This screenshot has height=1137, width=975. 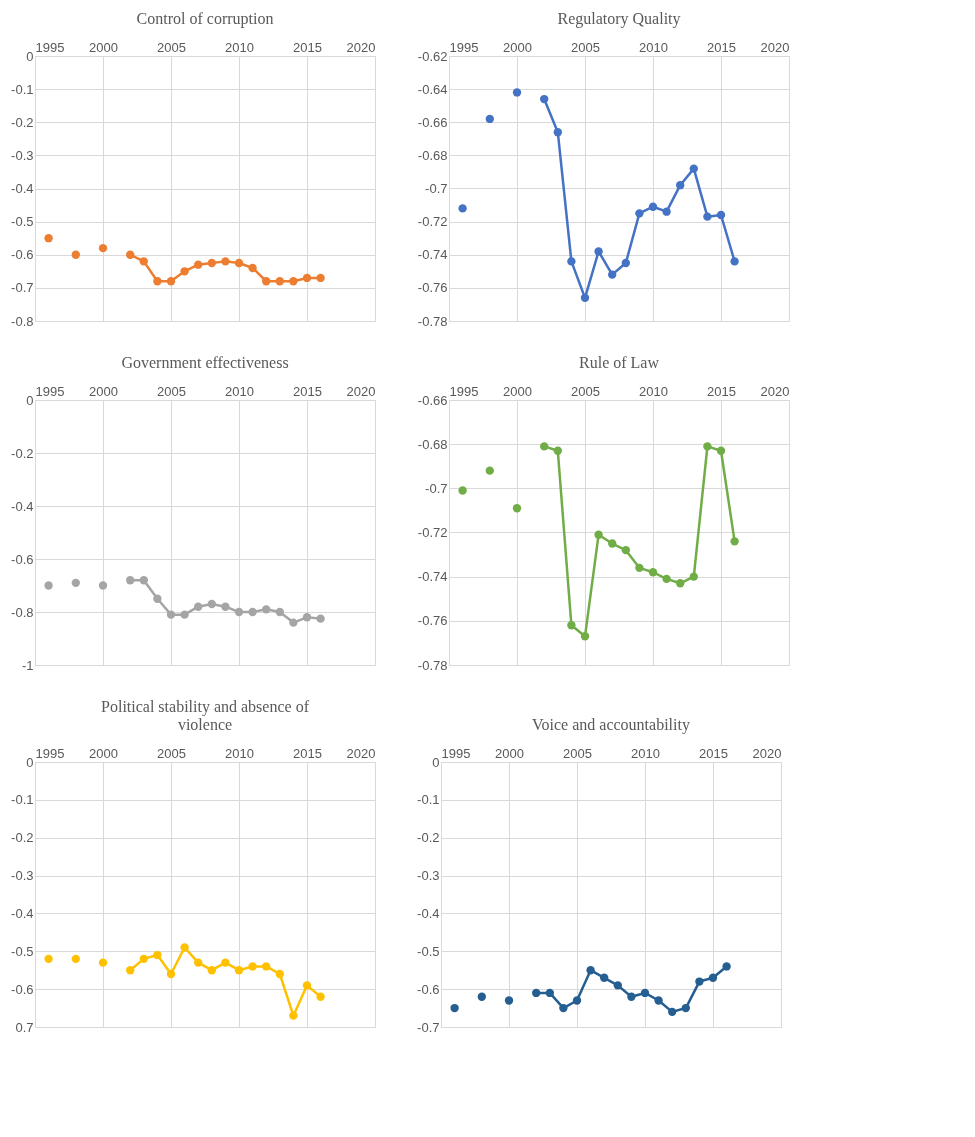 I want to click on chart-title: Government effectiveness, so click(x=205, y=362).